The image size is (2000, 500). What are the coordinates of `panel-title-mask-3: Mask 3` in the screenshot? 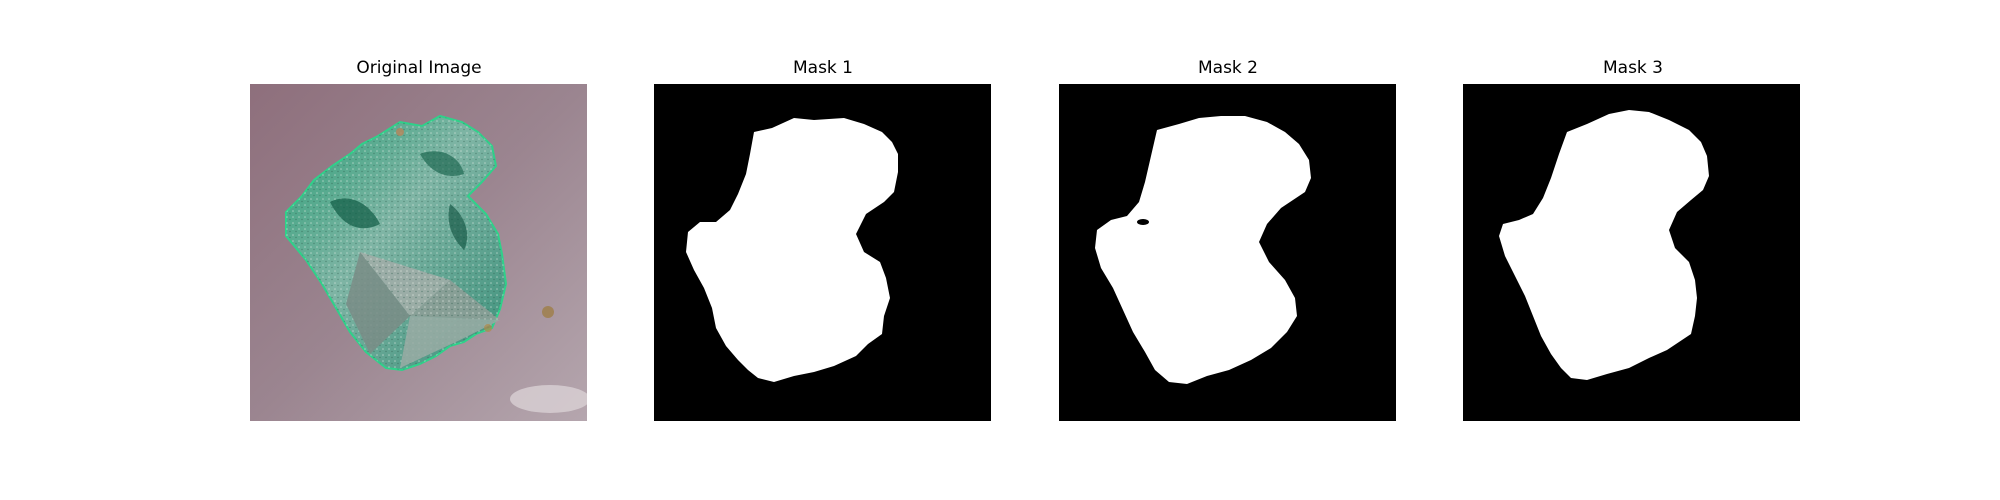 It's located at (1632, 68).